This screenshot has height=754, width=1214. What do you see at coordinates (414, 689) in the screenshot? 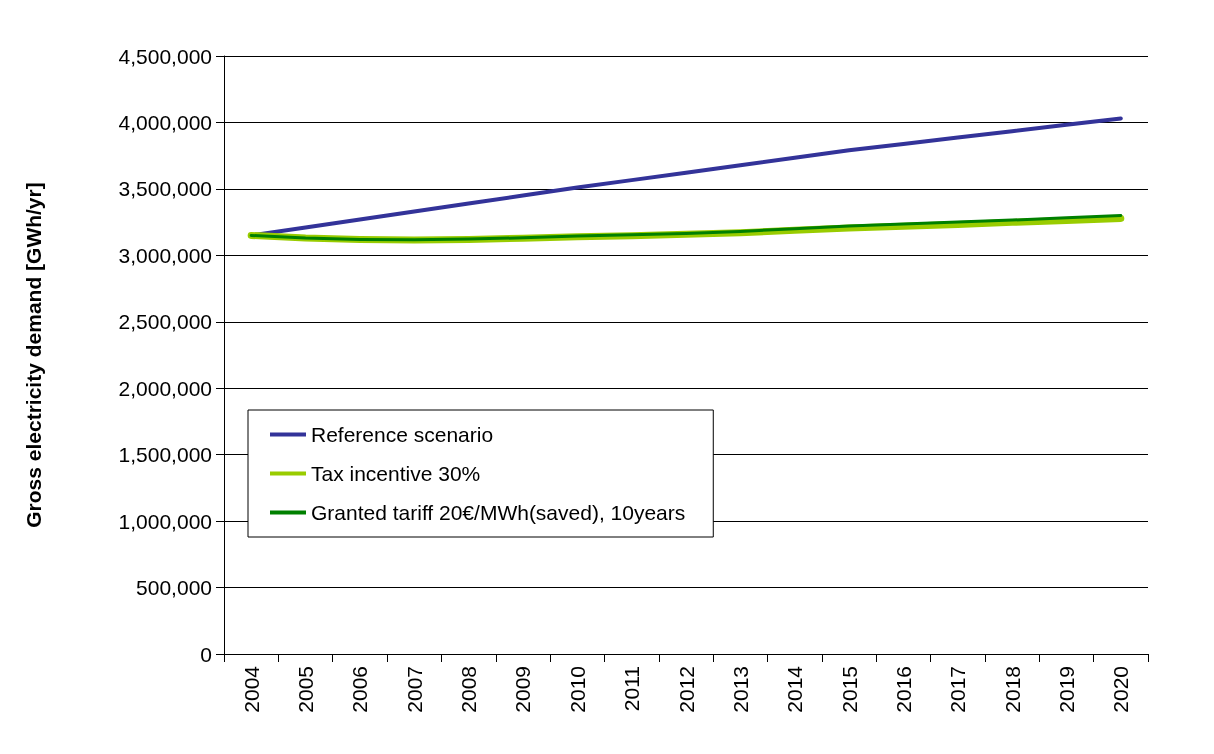
I see `x-tick-label: 2007` at bounding box center [414, 689].